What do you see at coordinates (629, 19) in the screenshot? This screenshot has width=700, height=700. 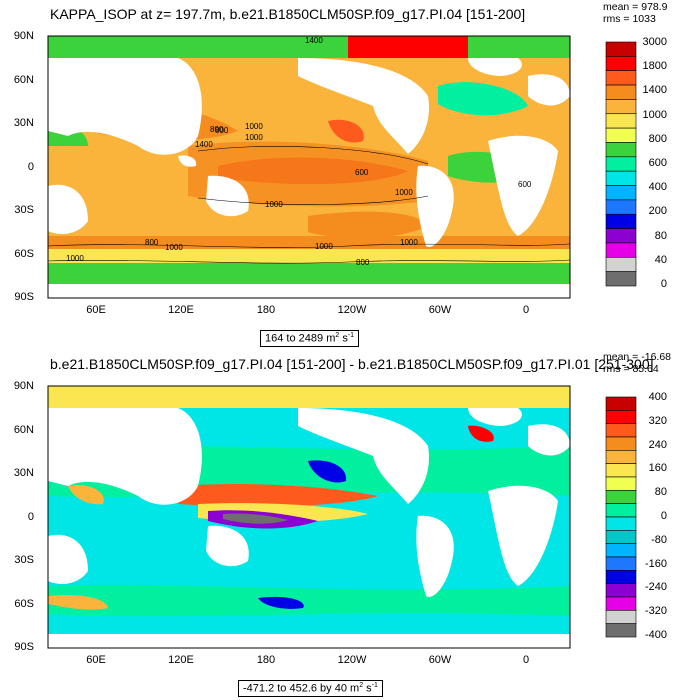 I see `panel1-rms: rms = 1033` at bounding box center [629, 19].